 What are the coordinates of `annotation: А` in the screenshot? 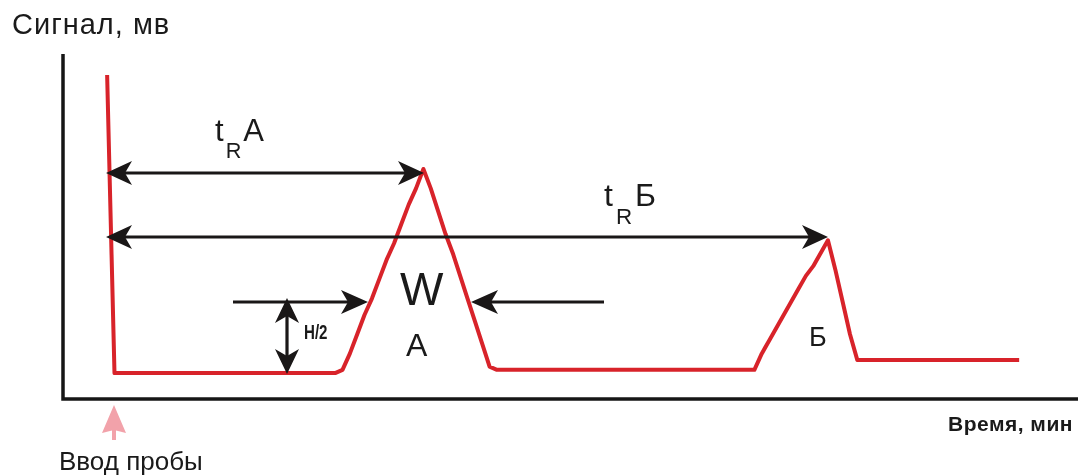 It's located at (417, 345).